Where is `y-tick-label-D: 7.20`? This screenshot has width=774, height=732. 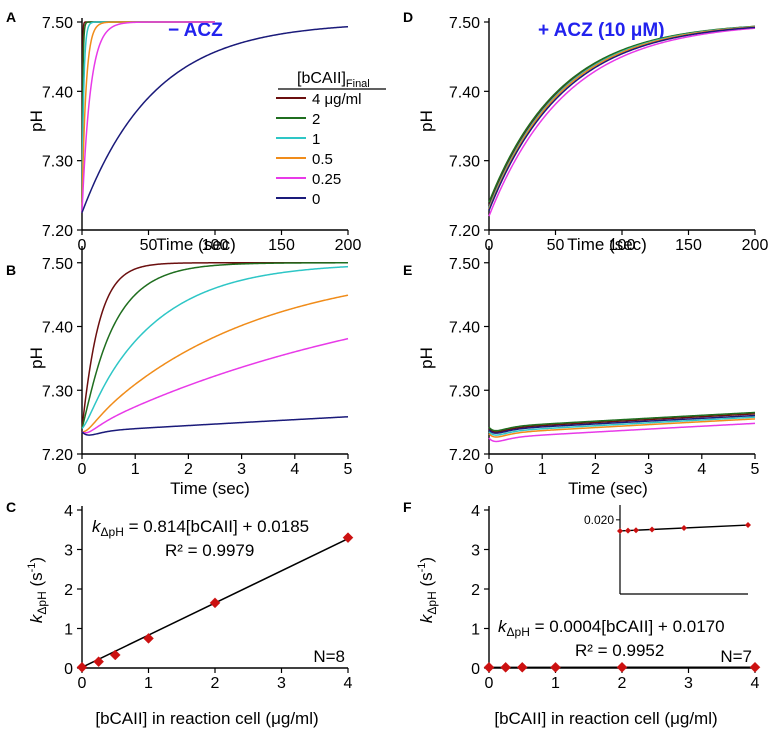
y-tick-label-D: 7.20 is located at coordinates (464, 231).